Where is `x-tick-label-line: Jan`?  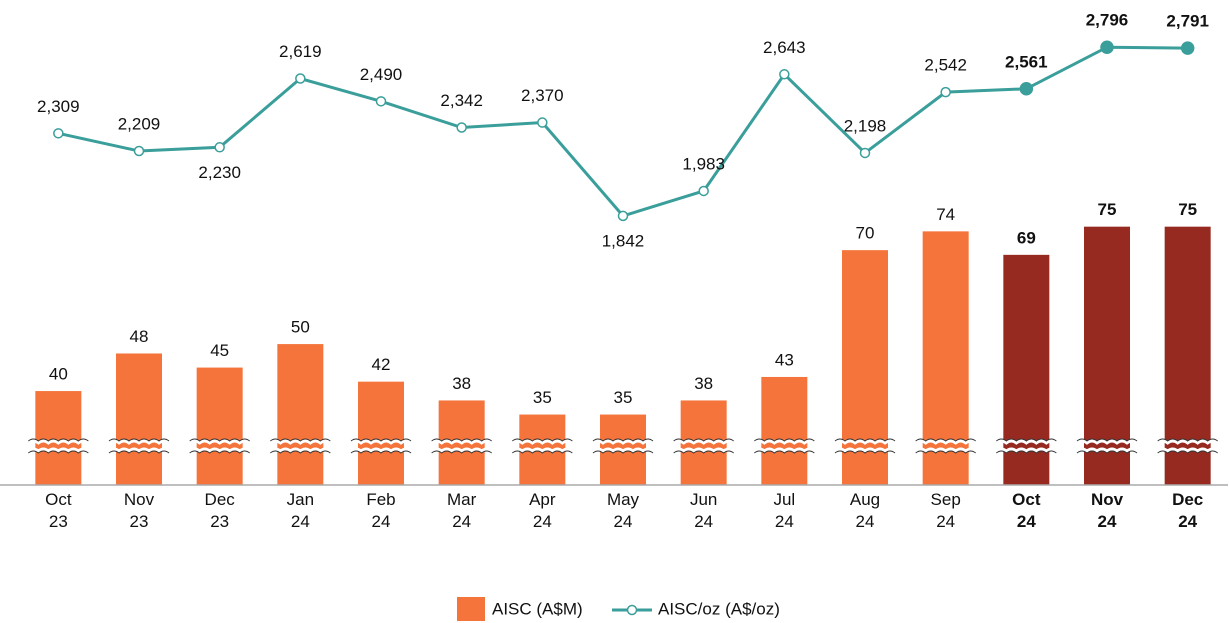
x-tick-label-line: Jan is located at coordinates (300, 499).